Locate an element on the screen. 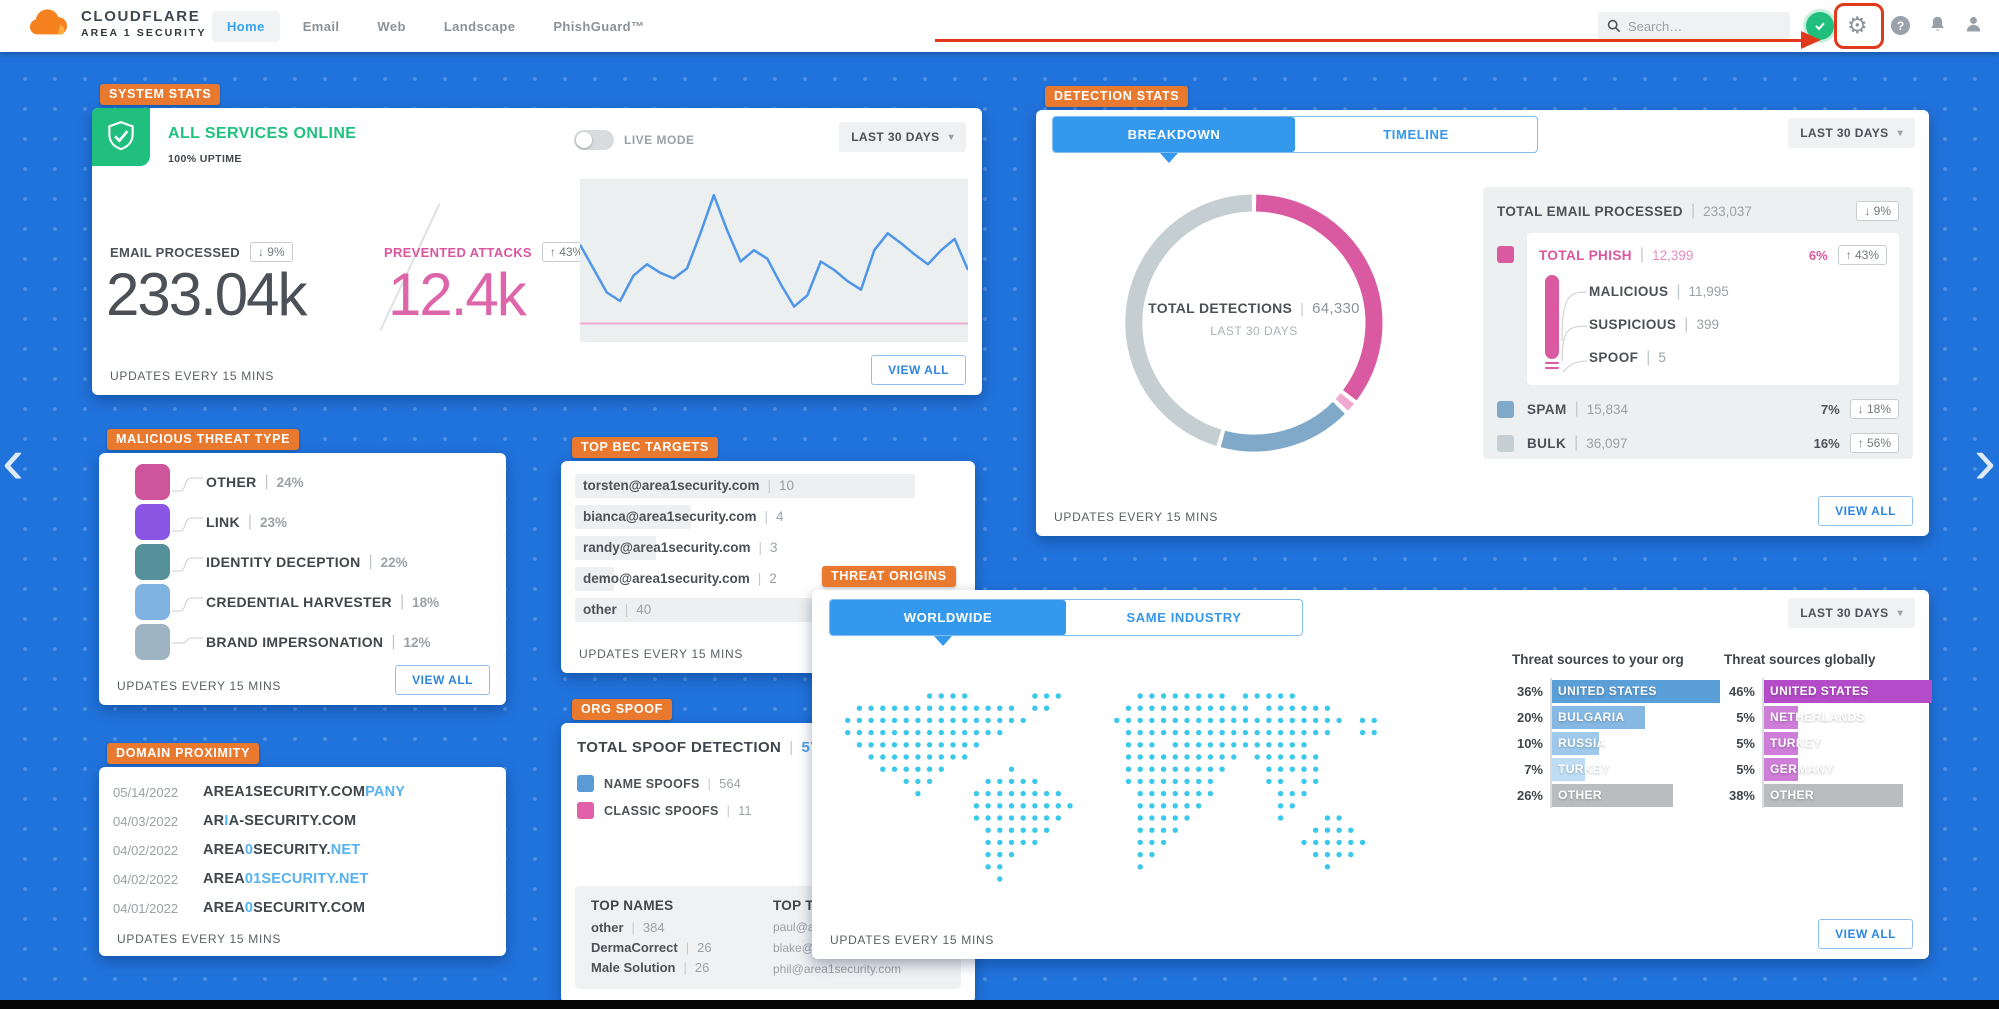 Image resolution: width=1999 pixels, height=1009 pixels. user-avatar-icon is located at coordinates (1973, 26).